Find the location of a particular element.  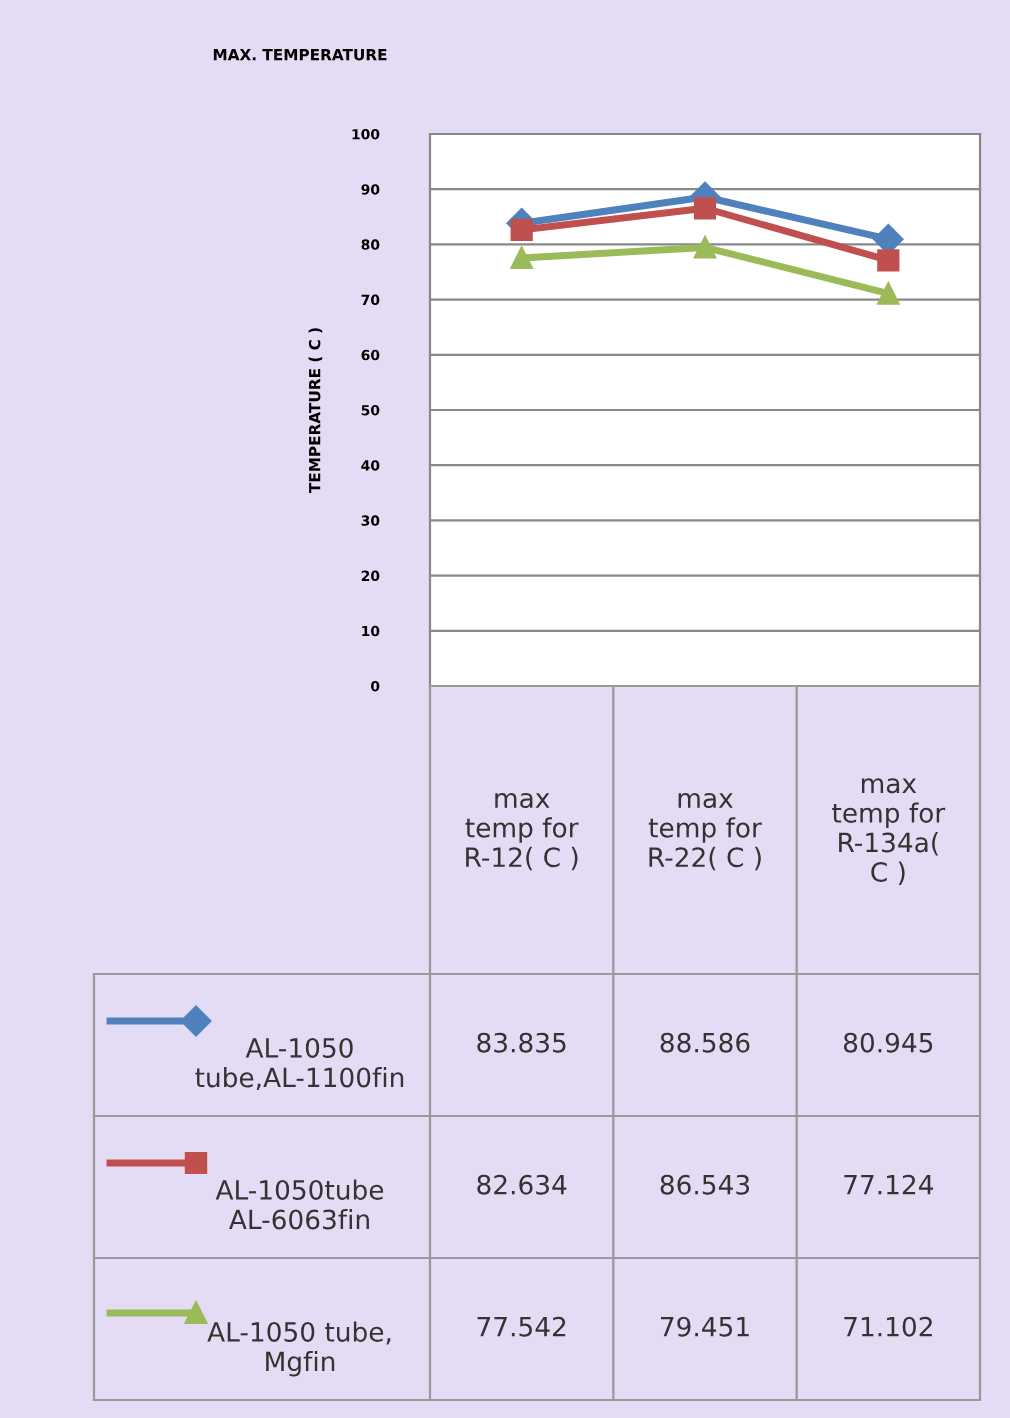

data-label: 77.542 is located at coordinates (521, 1326).